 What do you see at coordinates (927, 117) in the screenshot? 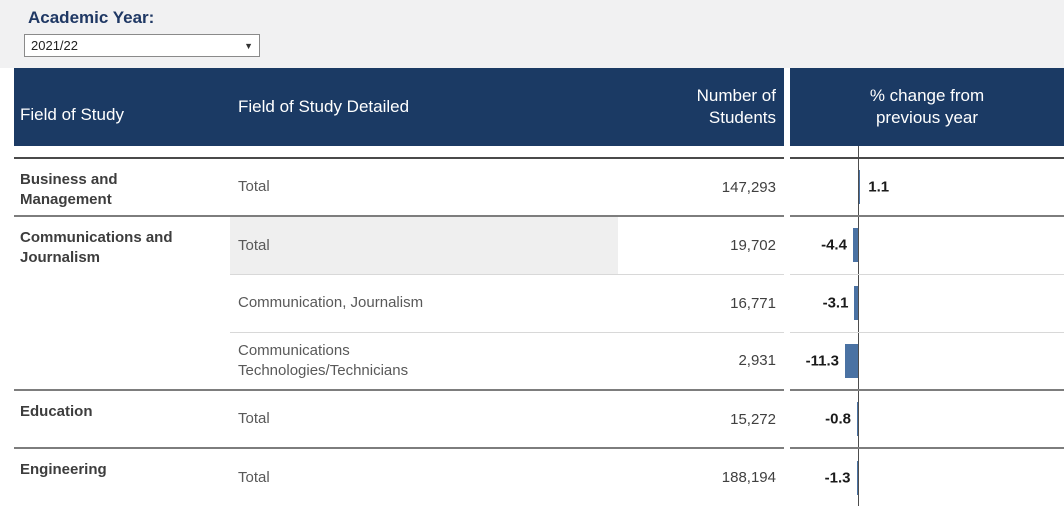
I see `header-line: previous year` at bounding box center [927, 117].